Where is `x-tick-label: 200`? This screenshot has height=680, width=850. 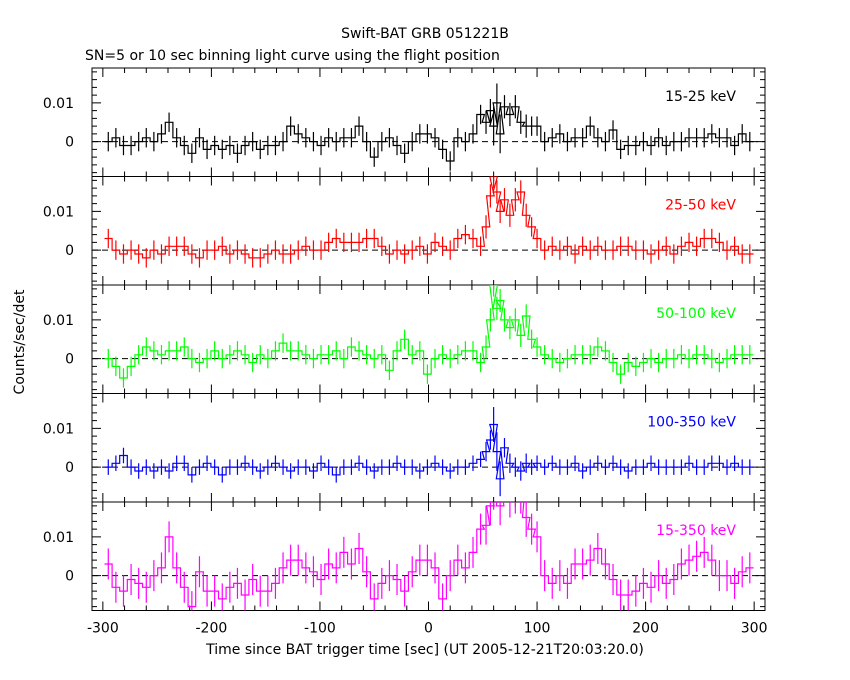 x-tick-label: 200 is located at coordinates (645, 629).